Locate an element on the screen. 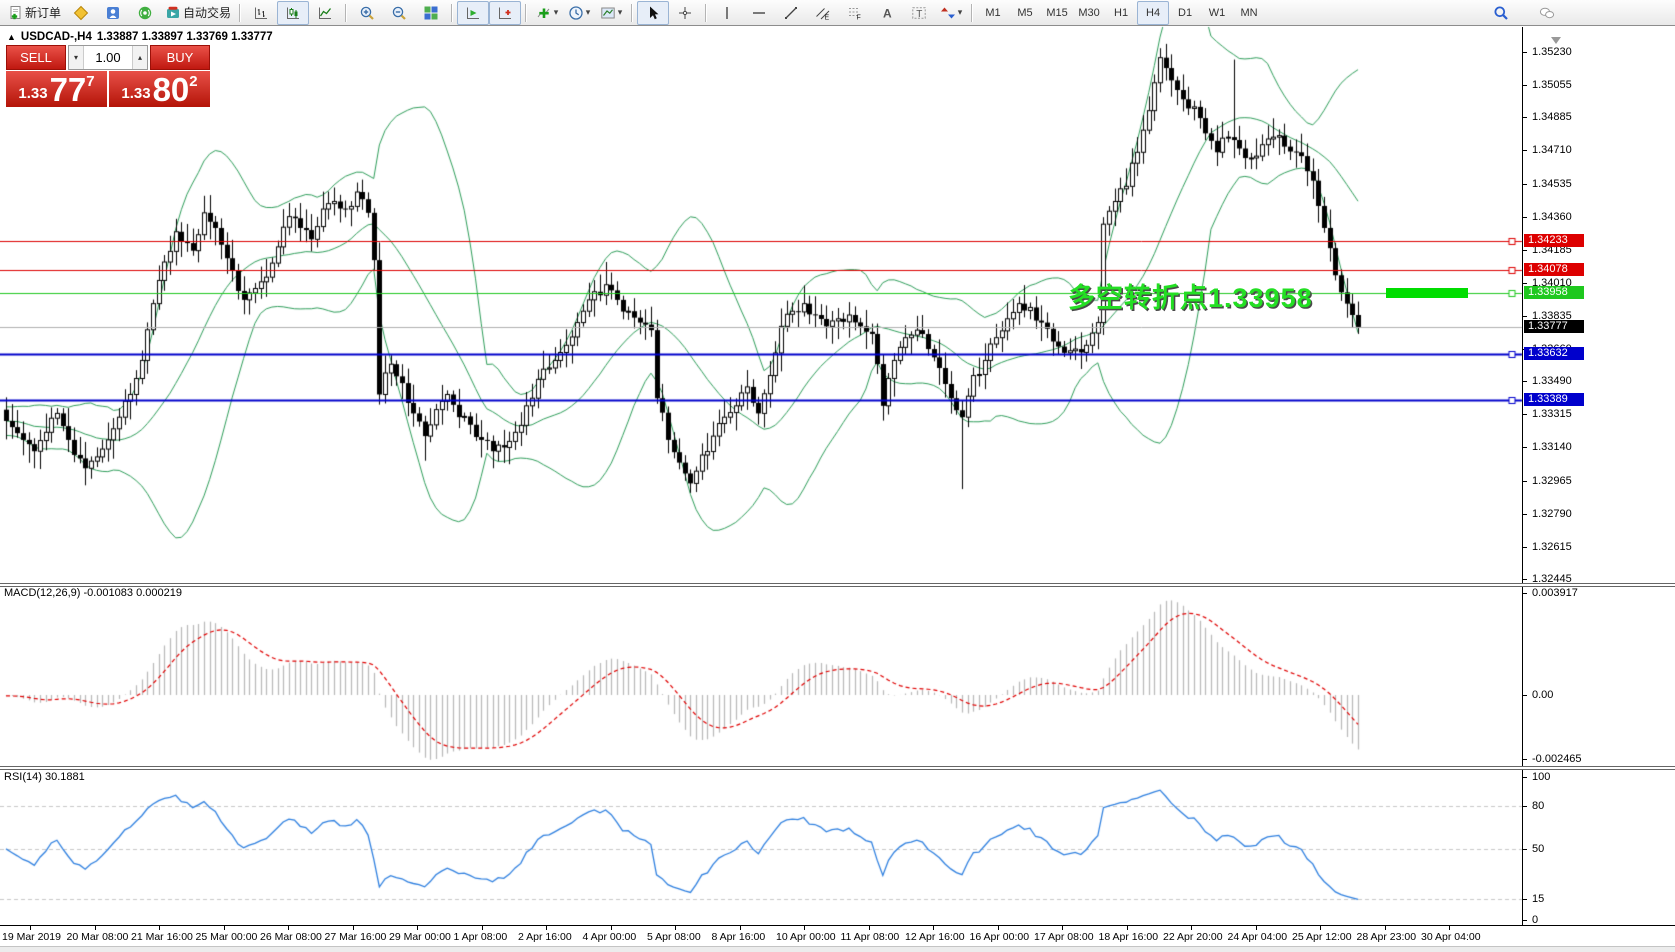 This screenshot has height=952, width=1675. fibonacci-icon: F is located at coordinates (855, 13).